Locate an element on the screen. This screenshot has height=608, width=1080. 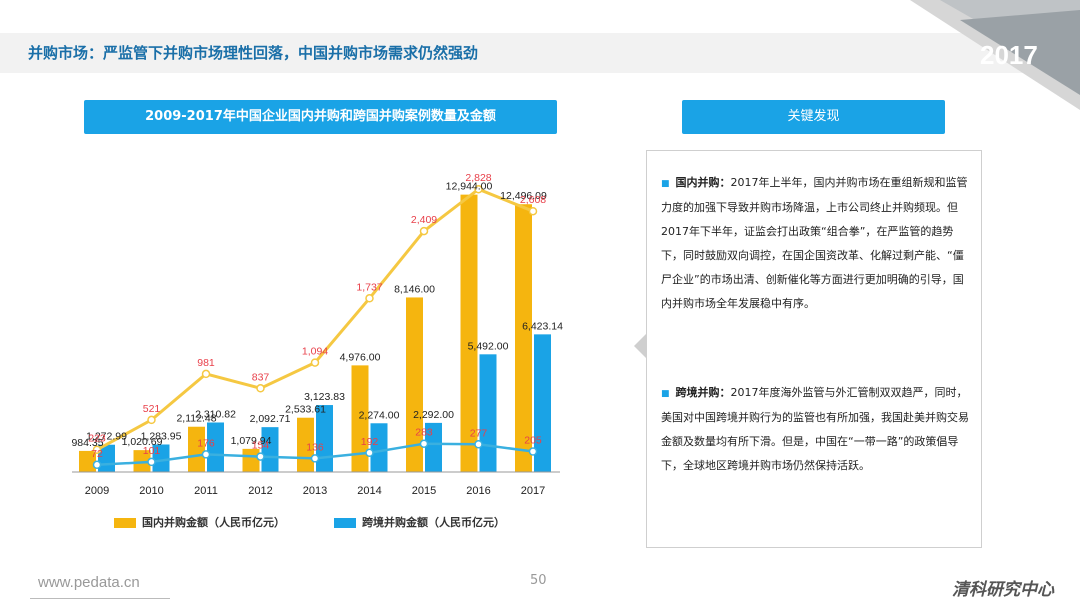
bar-crossborder-2013 is located at coordinates (324, 438).